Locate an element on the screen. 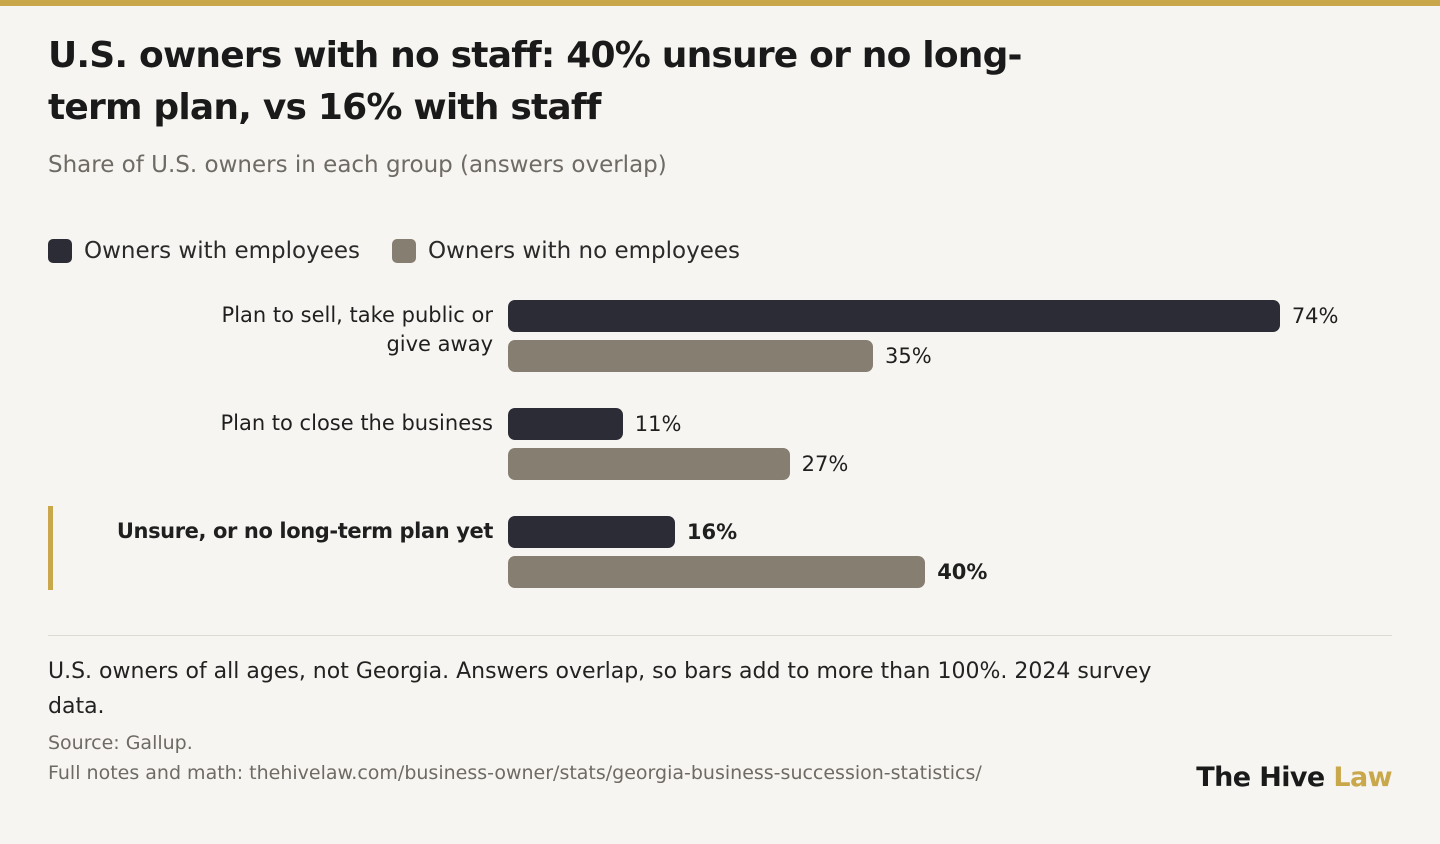 The image size is (1440, 844). brand-logo: The Hive Law is located at coordinates (1294, 777).